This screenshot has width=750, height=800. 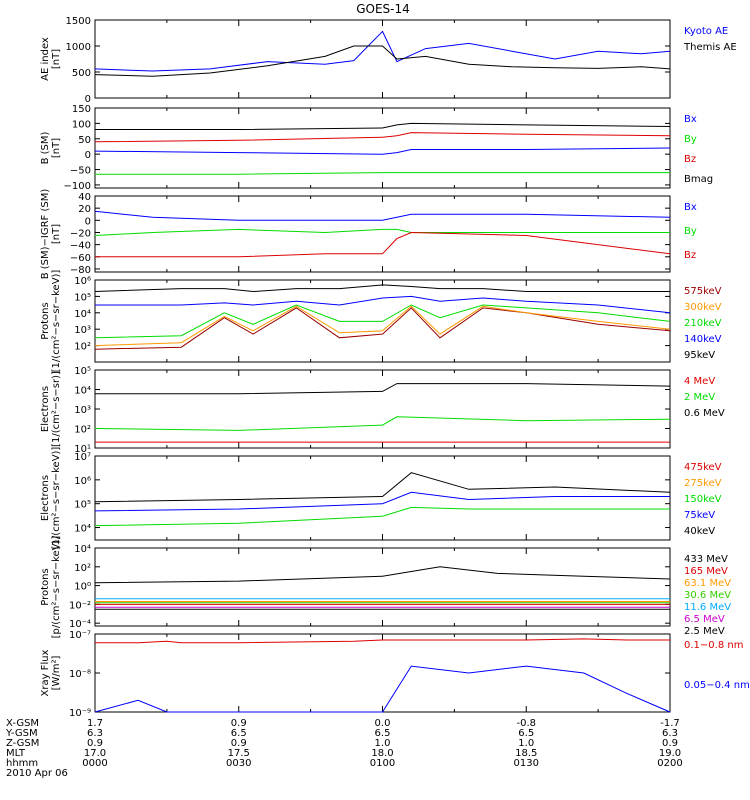 What do you see at coordinates (526, 763) in the screenshot?
I see `orbit-value: 0130` at bounding box center [526, 763].